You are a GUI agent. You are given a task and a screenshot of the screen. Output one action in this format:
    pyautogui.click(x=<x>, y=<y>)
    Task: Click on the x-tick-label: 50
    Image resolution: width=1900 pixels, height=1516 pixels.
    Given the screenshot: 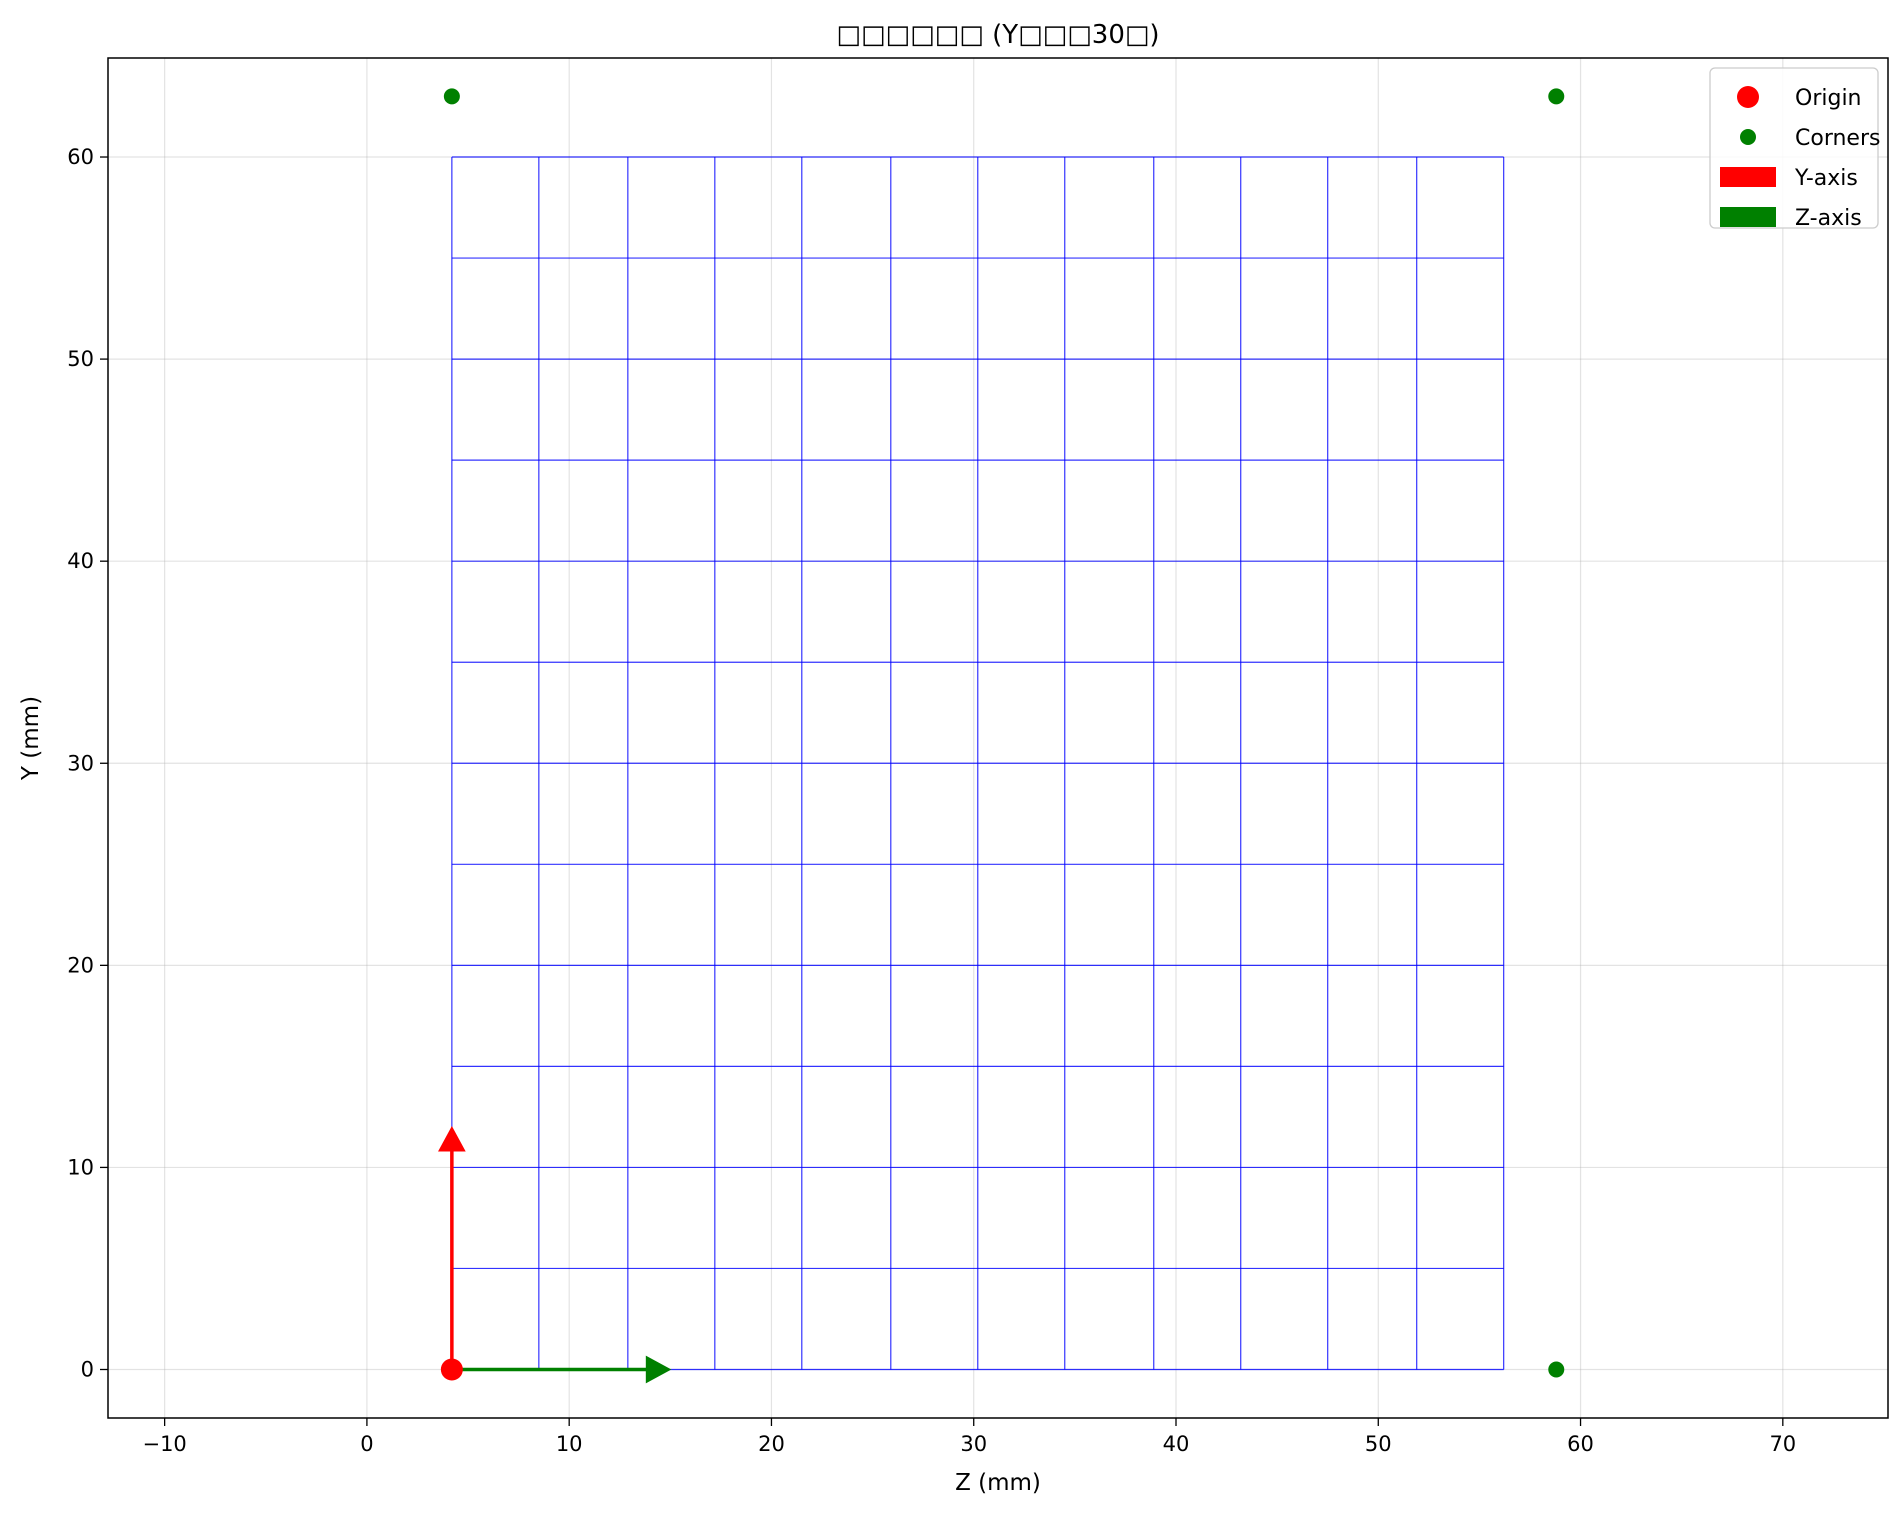 What is the action you would take?
    pyautogui.click(x=1378, y=1444)
    